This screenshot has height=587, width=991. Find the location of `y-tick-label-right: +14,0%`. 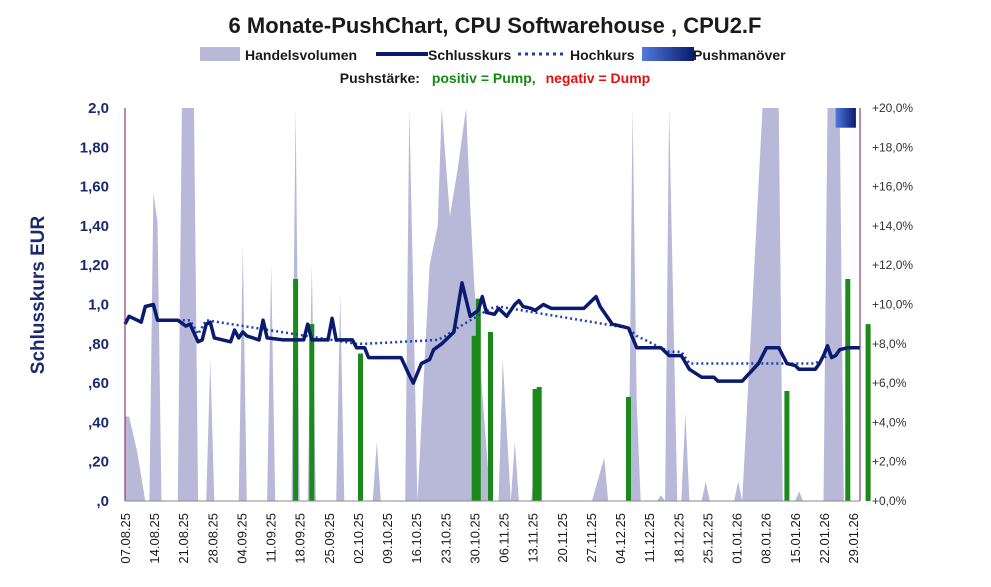

y-tick-label-right: +14,0% is located at coordinates (892, 226).